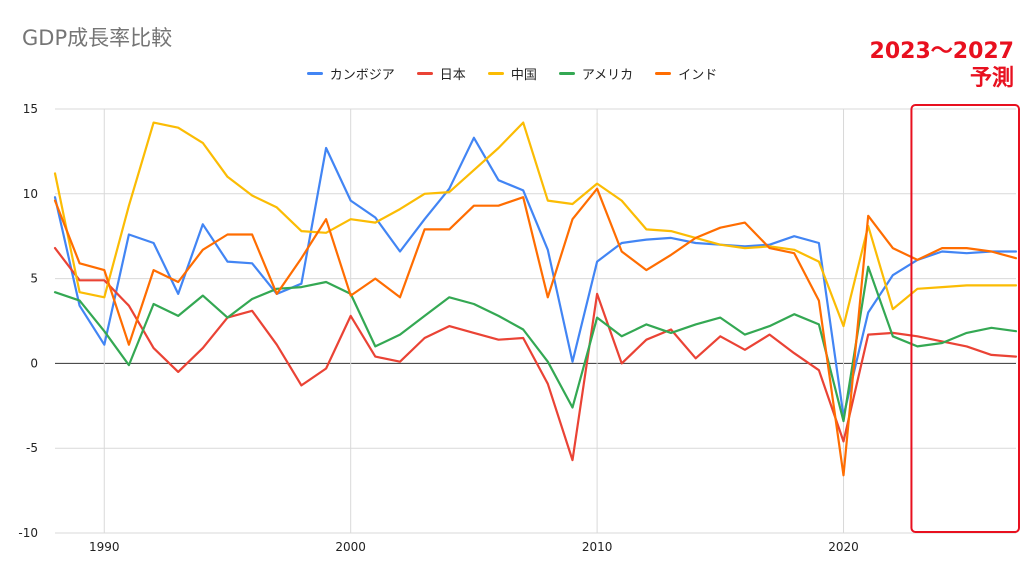  I want to click on forecast-annotation: 2023～2027 予測, so click(942, 65).